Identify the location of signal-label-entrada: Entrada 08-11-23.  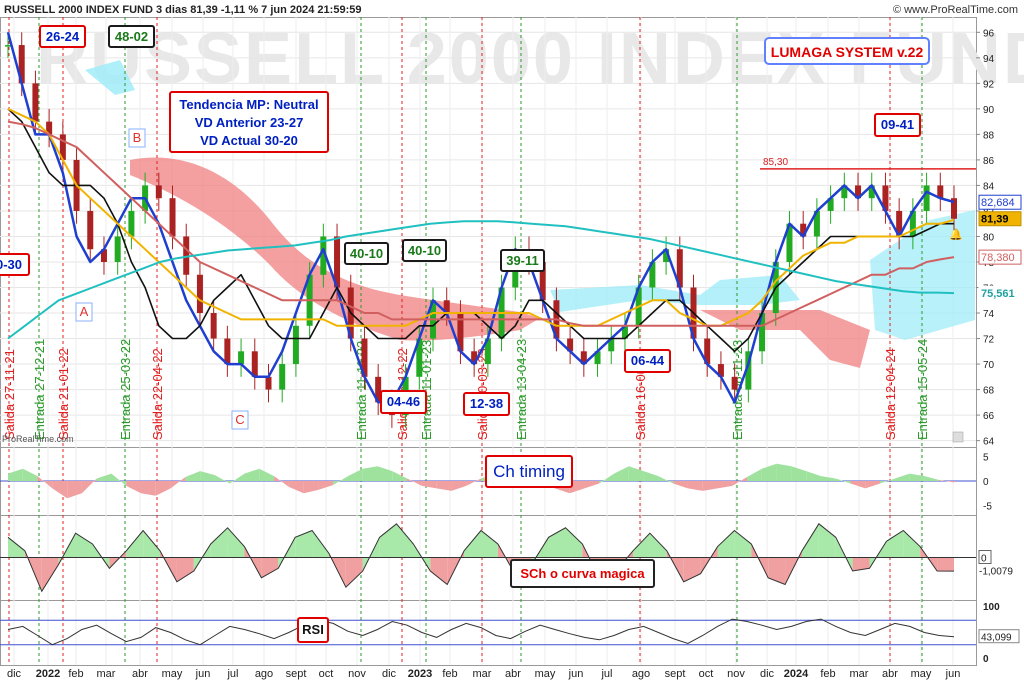
(737, 390).